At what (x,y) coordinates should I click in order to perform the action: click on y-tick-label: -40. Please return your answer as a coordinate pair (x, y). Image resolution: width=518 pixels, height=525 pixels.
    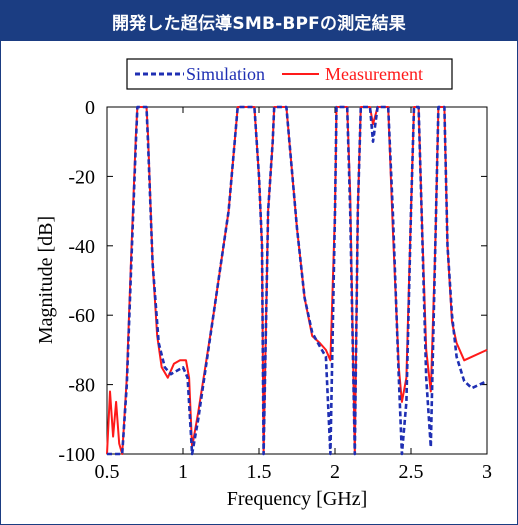
    Looking at the image, I should click on (81, 247).